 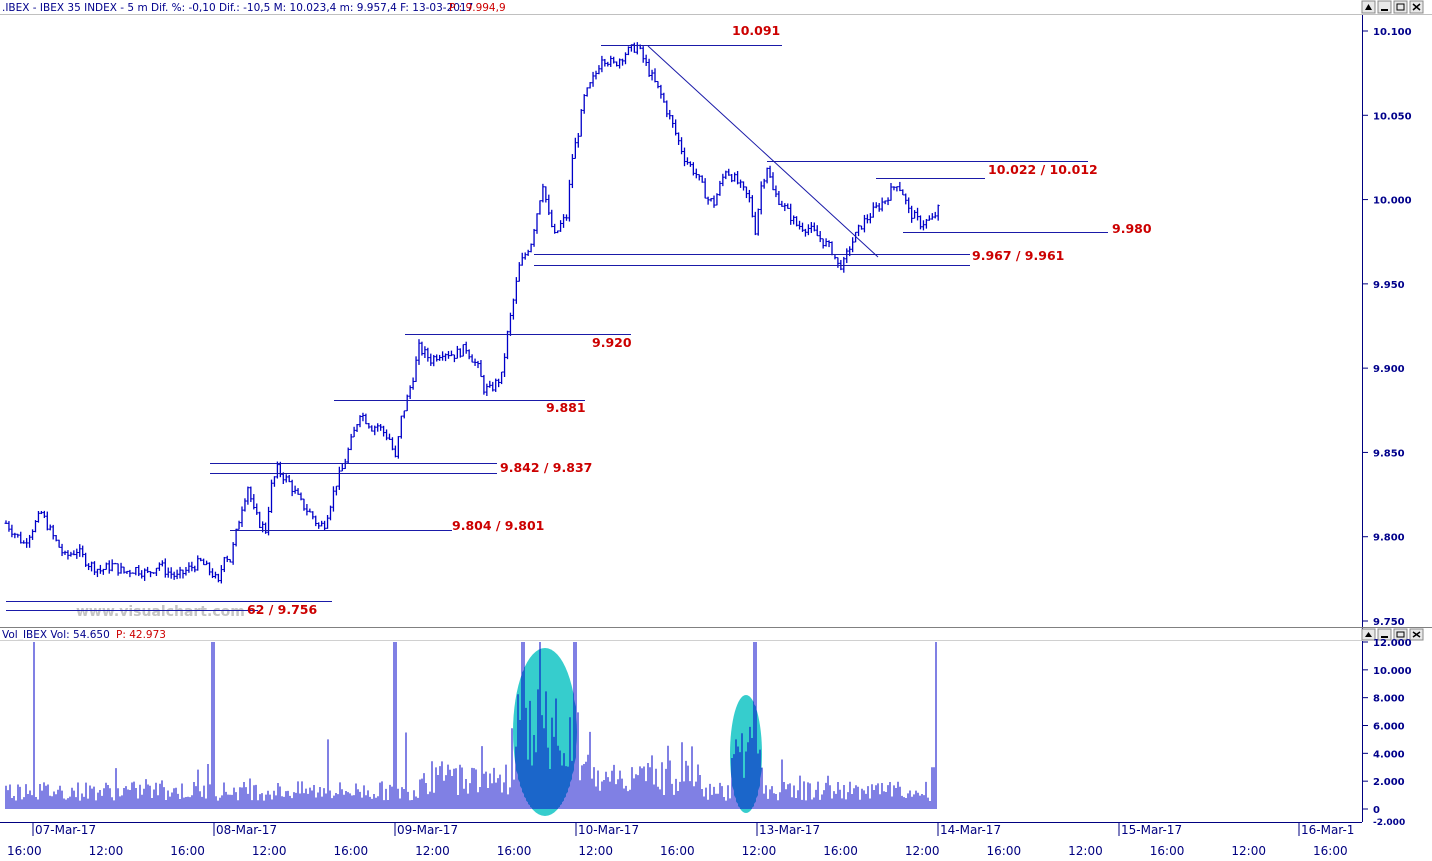 What do you see at coordinates (1392, 32) in the screenshot?
I see `price-tick-label: 10.100` at bounding box center [1392, 32].